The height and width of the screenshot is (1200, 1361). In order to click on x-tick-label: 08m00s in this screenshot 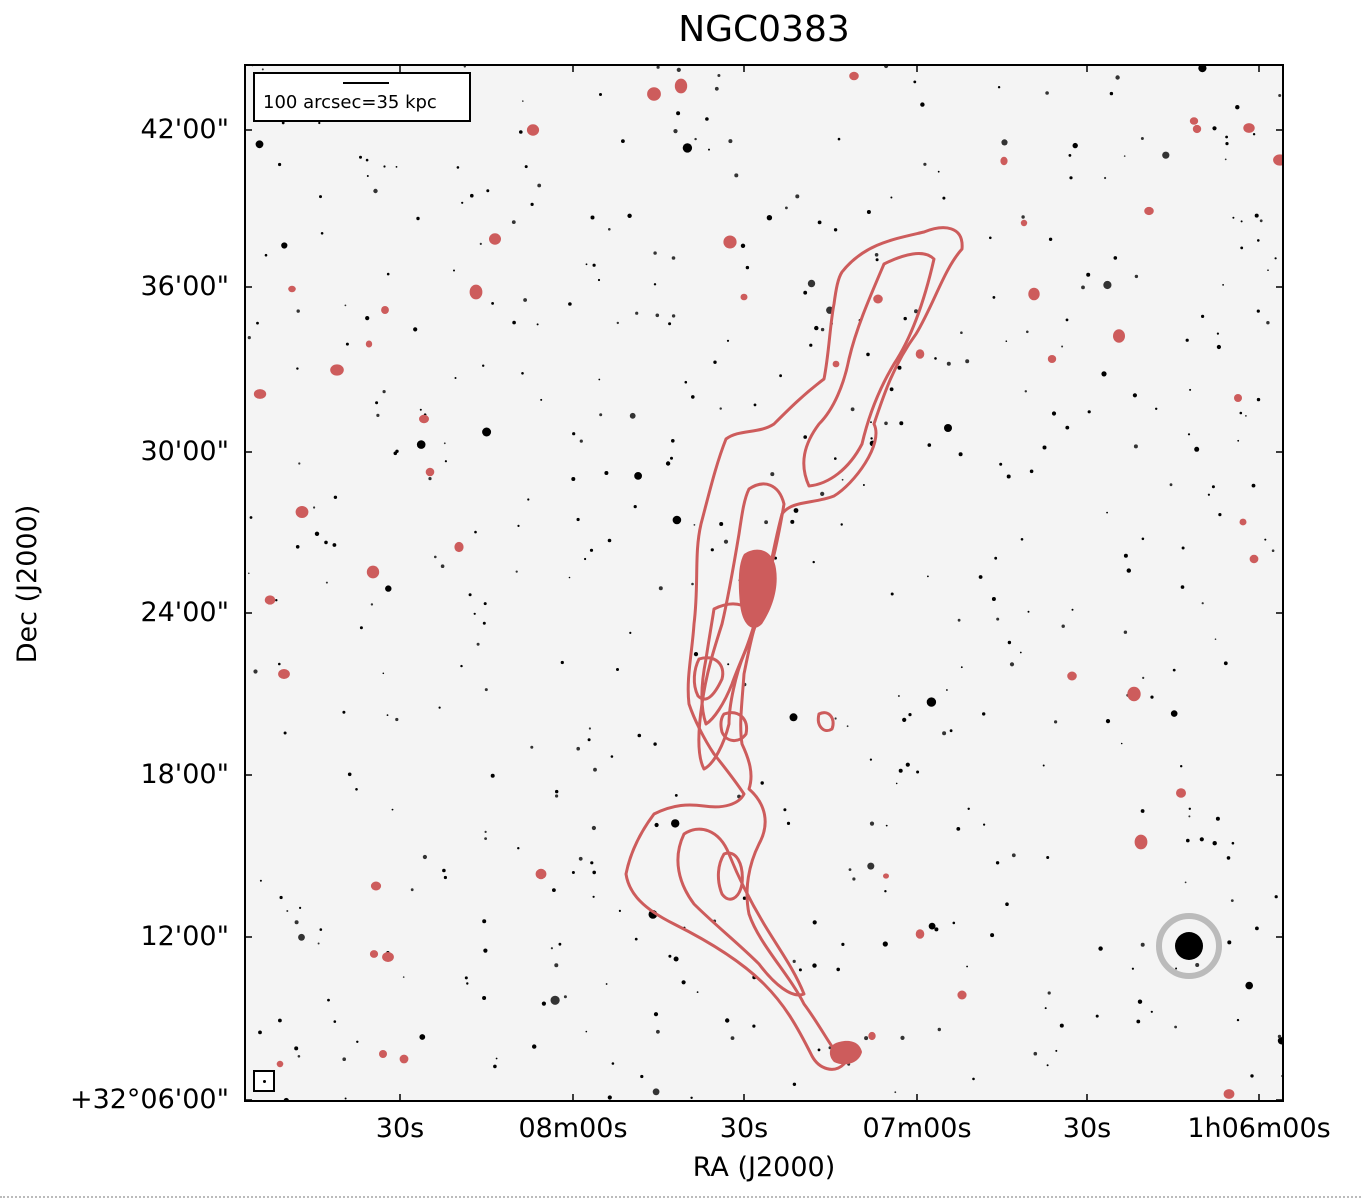, I will do `click(573, 1128)`.